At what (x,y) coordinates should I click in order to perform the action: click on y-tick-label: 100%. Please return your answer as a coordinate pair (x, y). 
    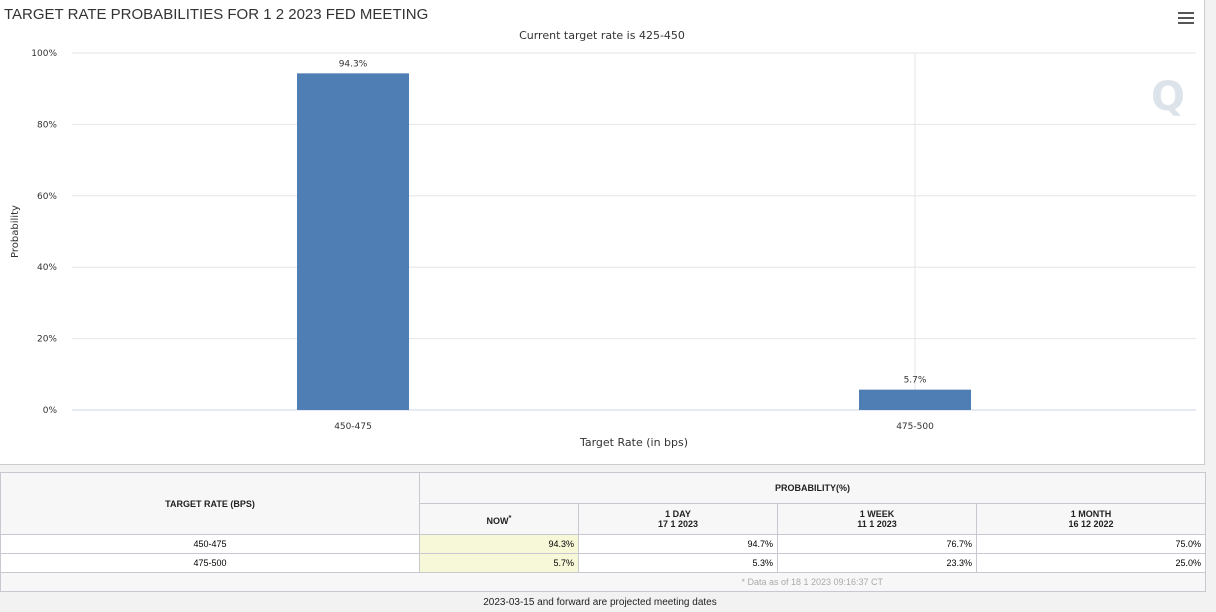
    Looking at the image, I should click on (44, 54).